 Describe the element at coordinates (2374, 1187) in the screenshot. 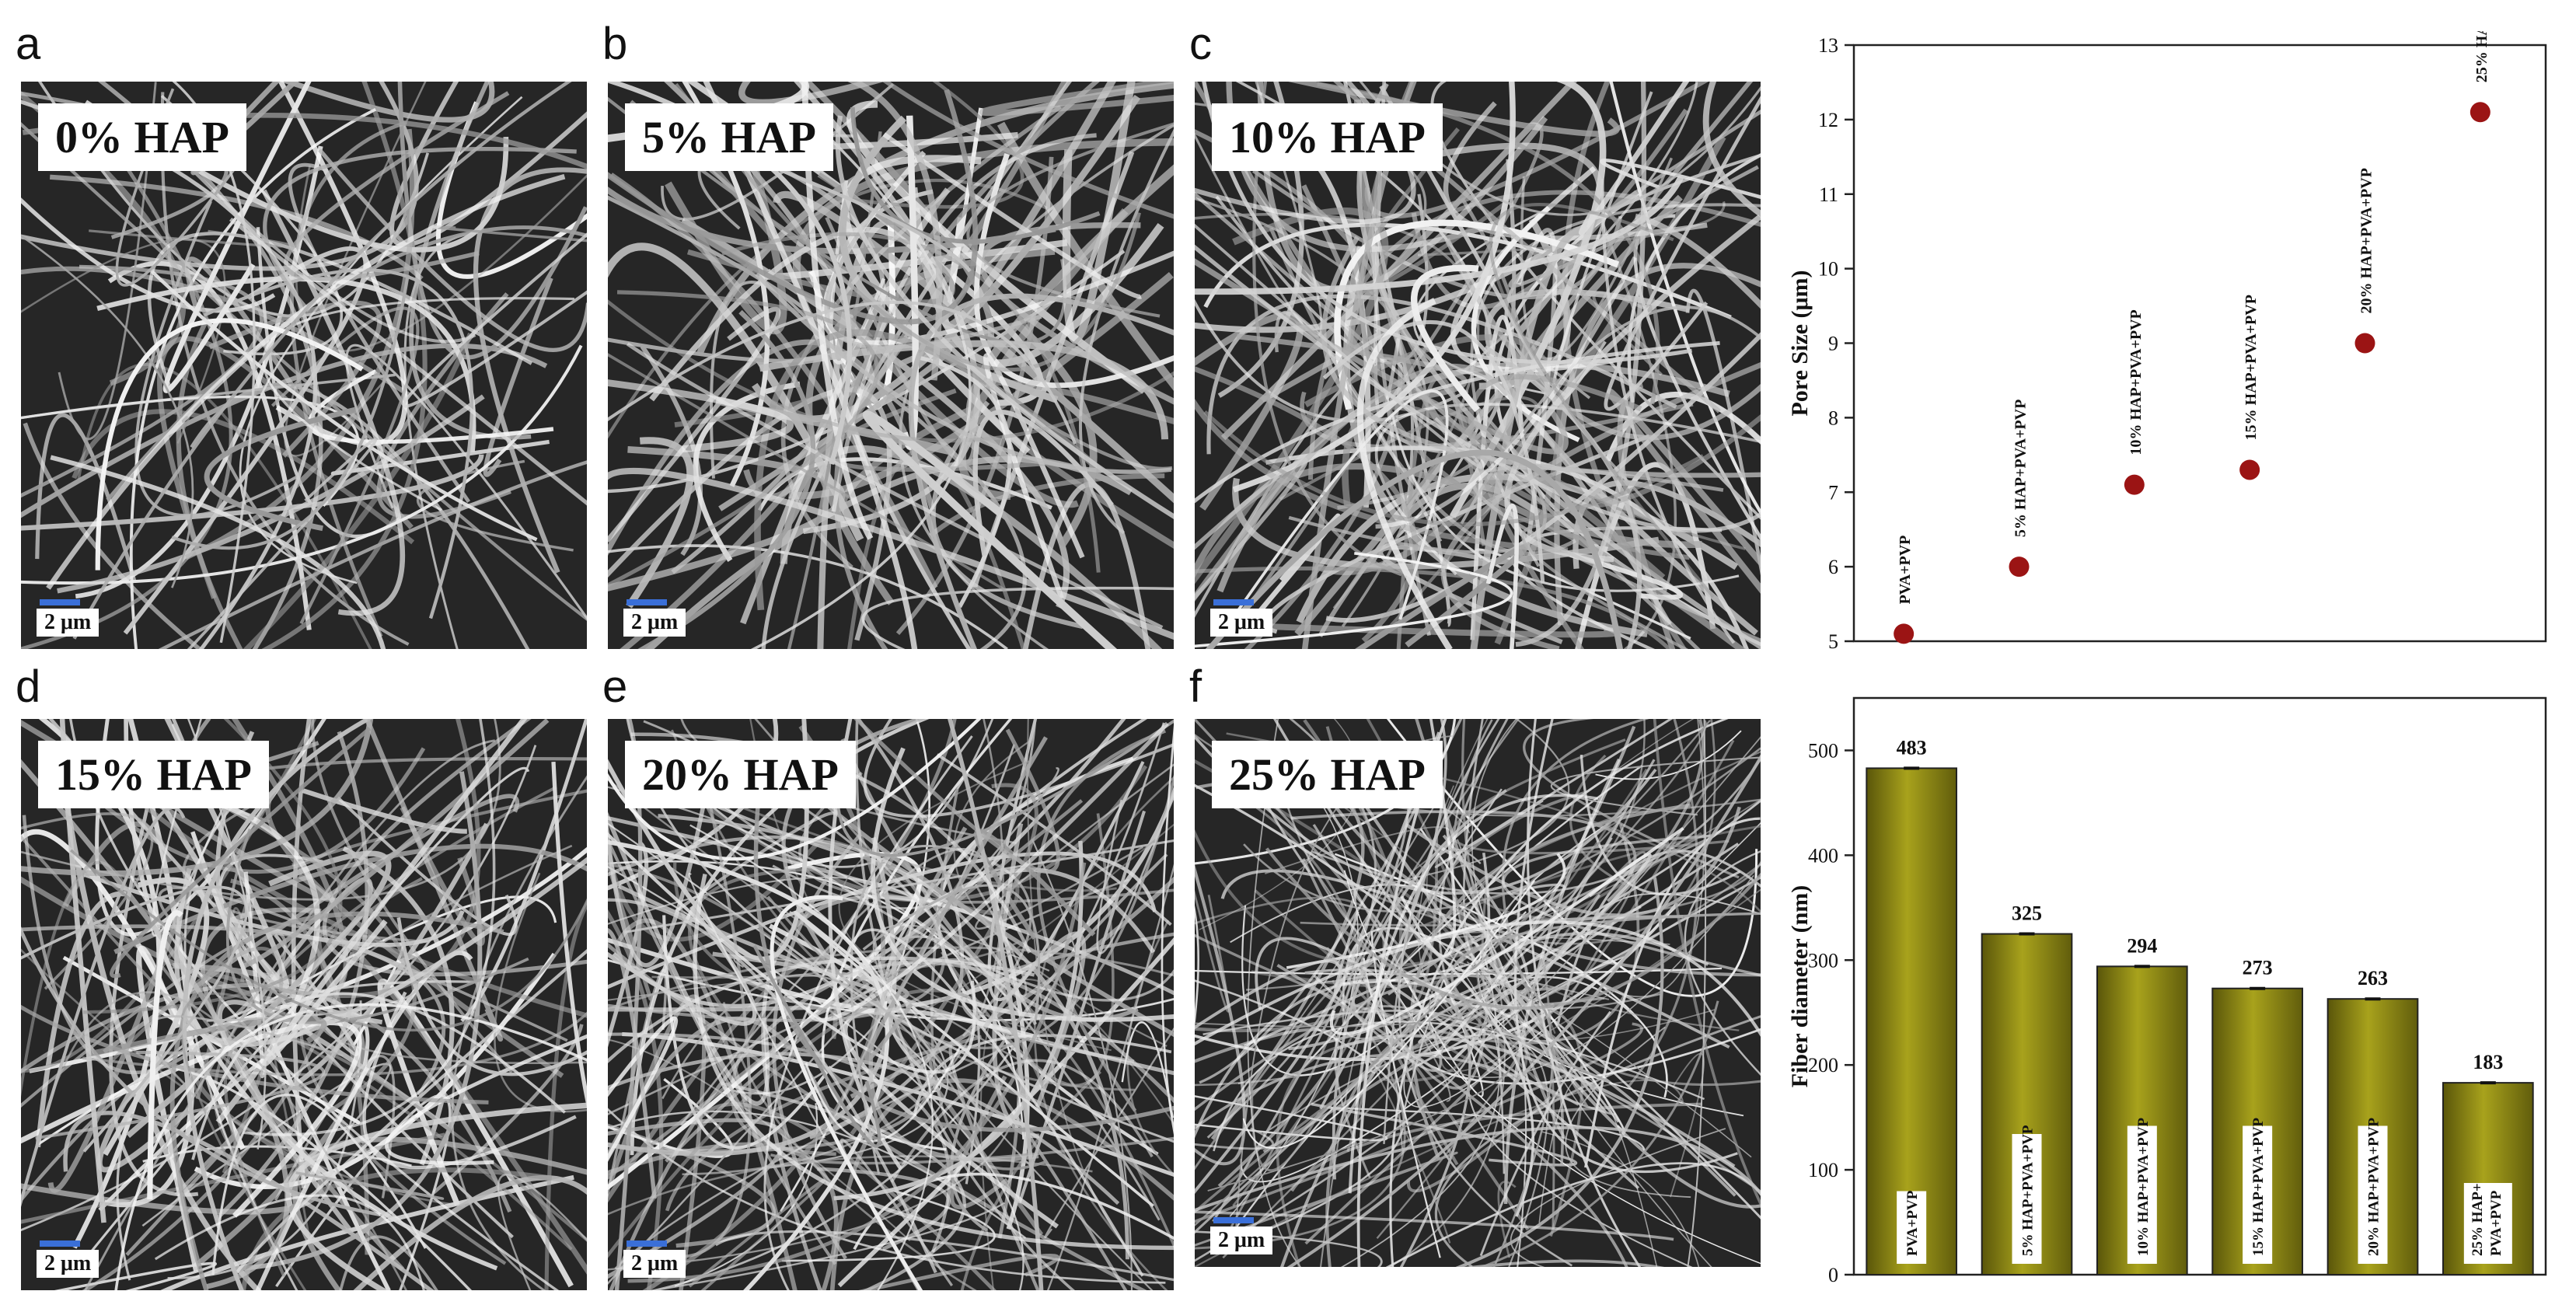

I see `category-label: 20% HAP+PVA+PVP` at that location.